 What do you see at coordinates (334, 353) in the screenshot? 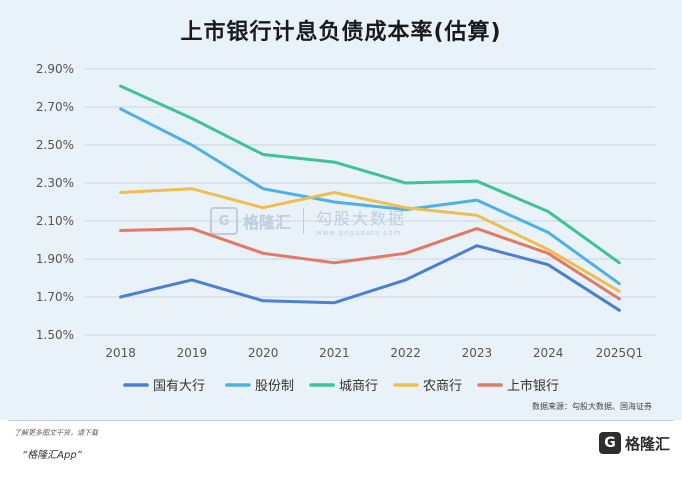
I see `x-tick-label: 2021` at bounding box center [334, 353].